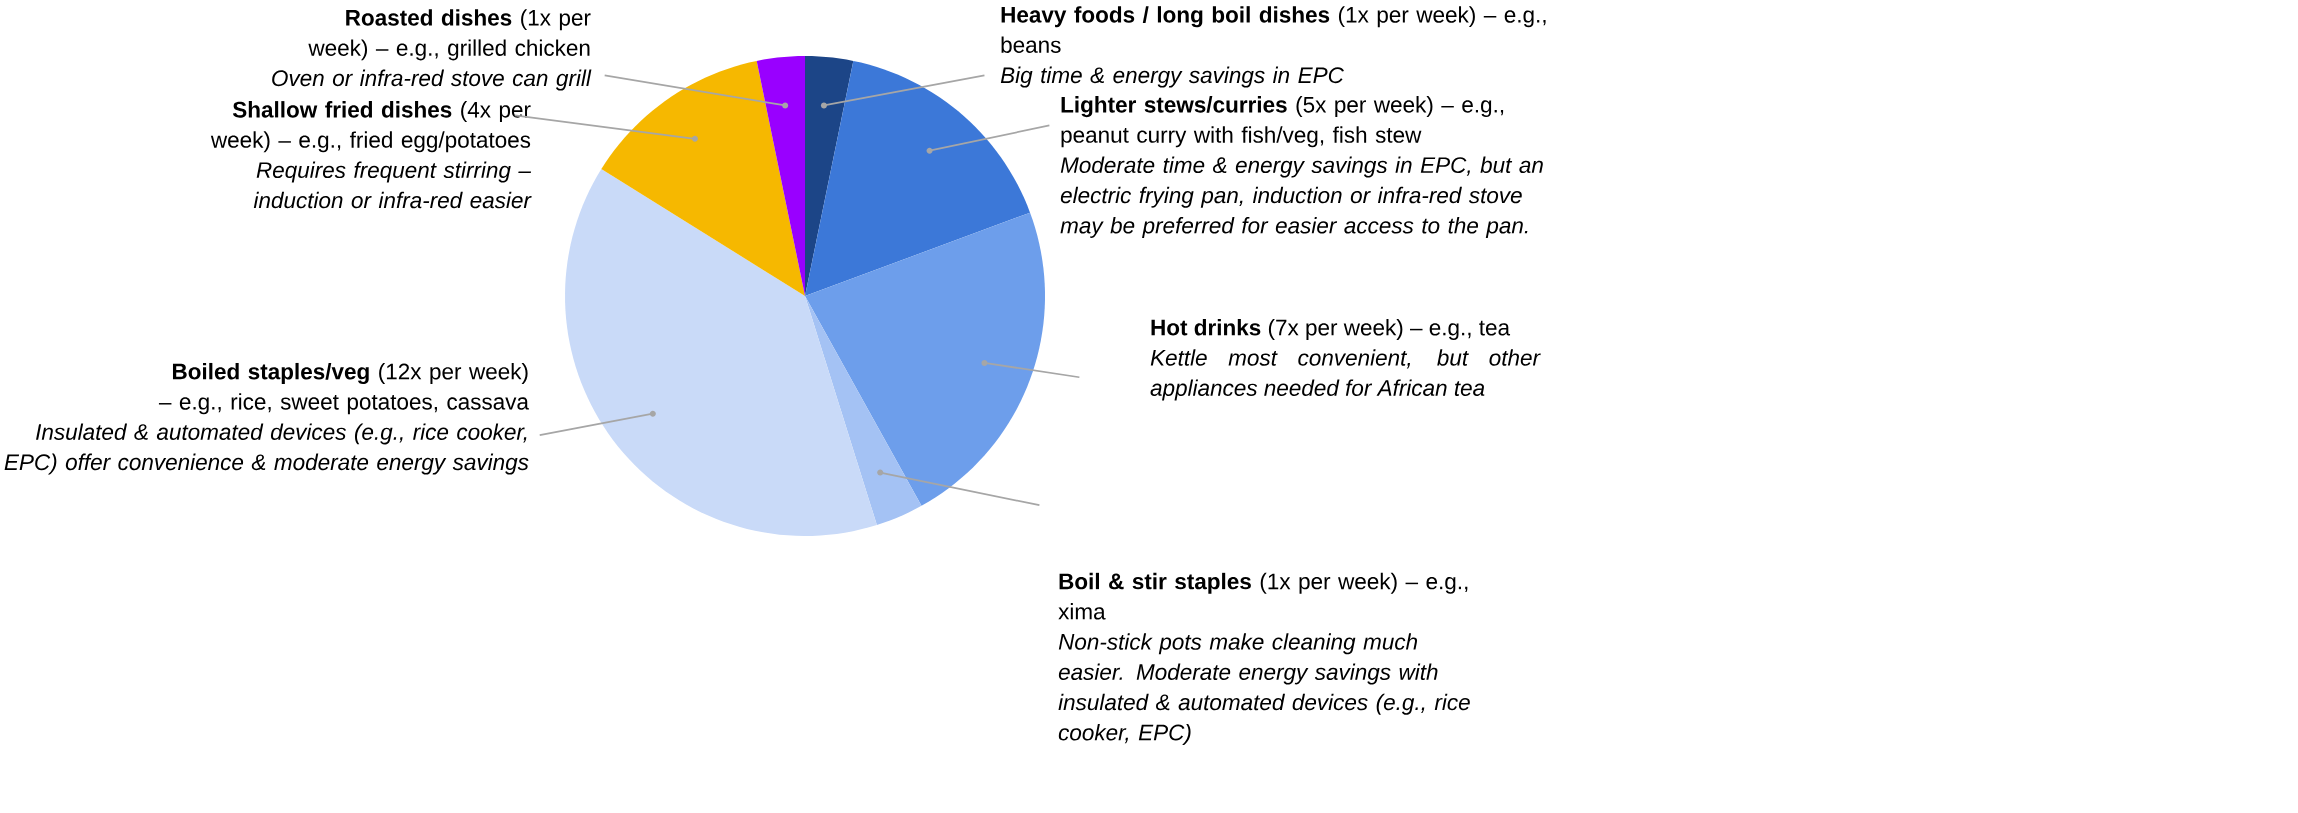 This screenshot has height=813, width=2298. I want to click on text: Oven or infra-red stove can grill, so click(432, 80).